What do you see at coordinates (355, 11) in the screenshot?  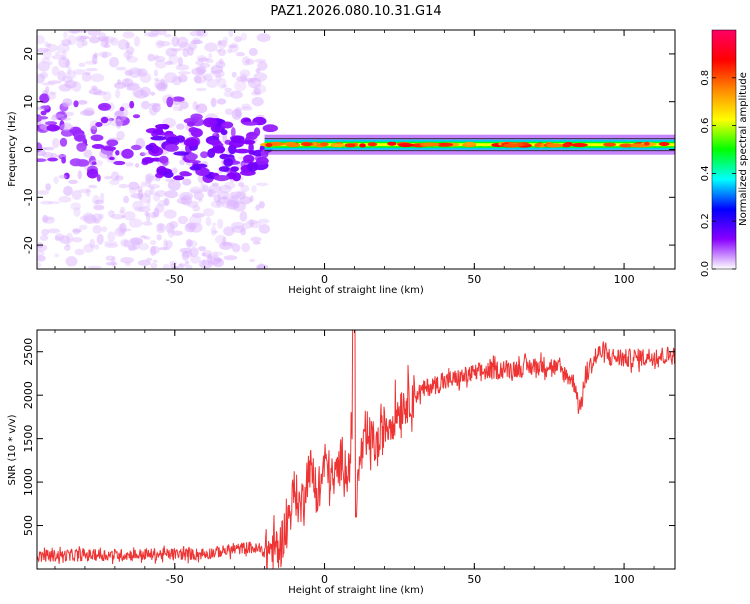 I see `figure-title: PAZ1.2026.080.10.31.G14` at bounding box center [355, 11].